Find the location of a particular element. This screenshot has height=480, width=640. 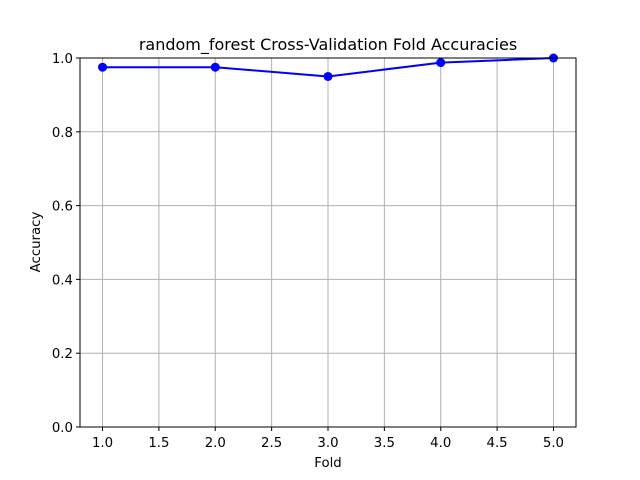

y-tick-label: 0.8 is located at coordinates (62, 133).